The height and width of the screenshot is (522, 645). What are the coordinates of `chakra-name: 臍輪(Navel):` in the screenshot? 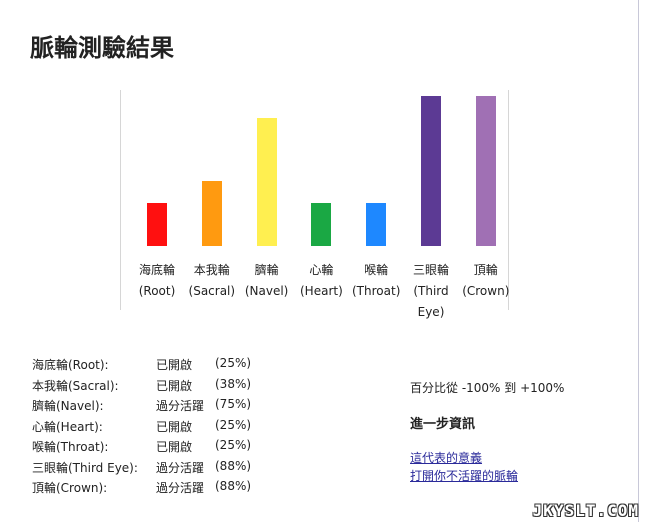 It's located at (68, 406).